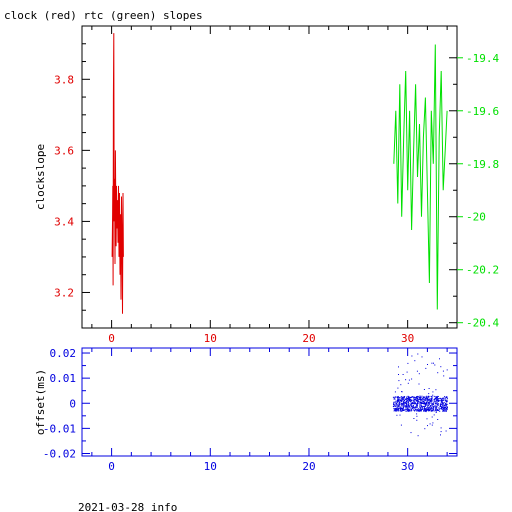 The image size is (512, 512). Describe the element at coordinates (210, 338) in the screenshot. I see `slopes-x-tick-label: 10` at that location.